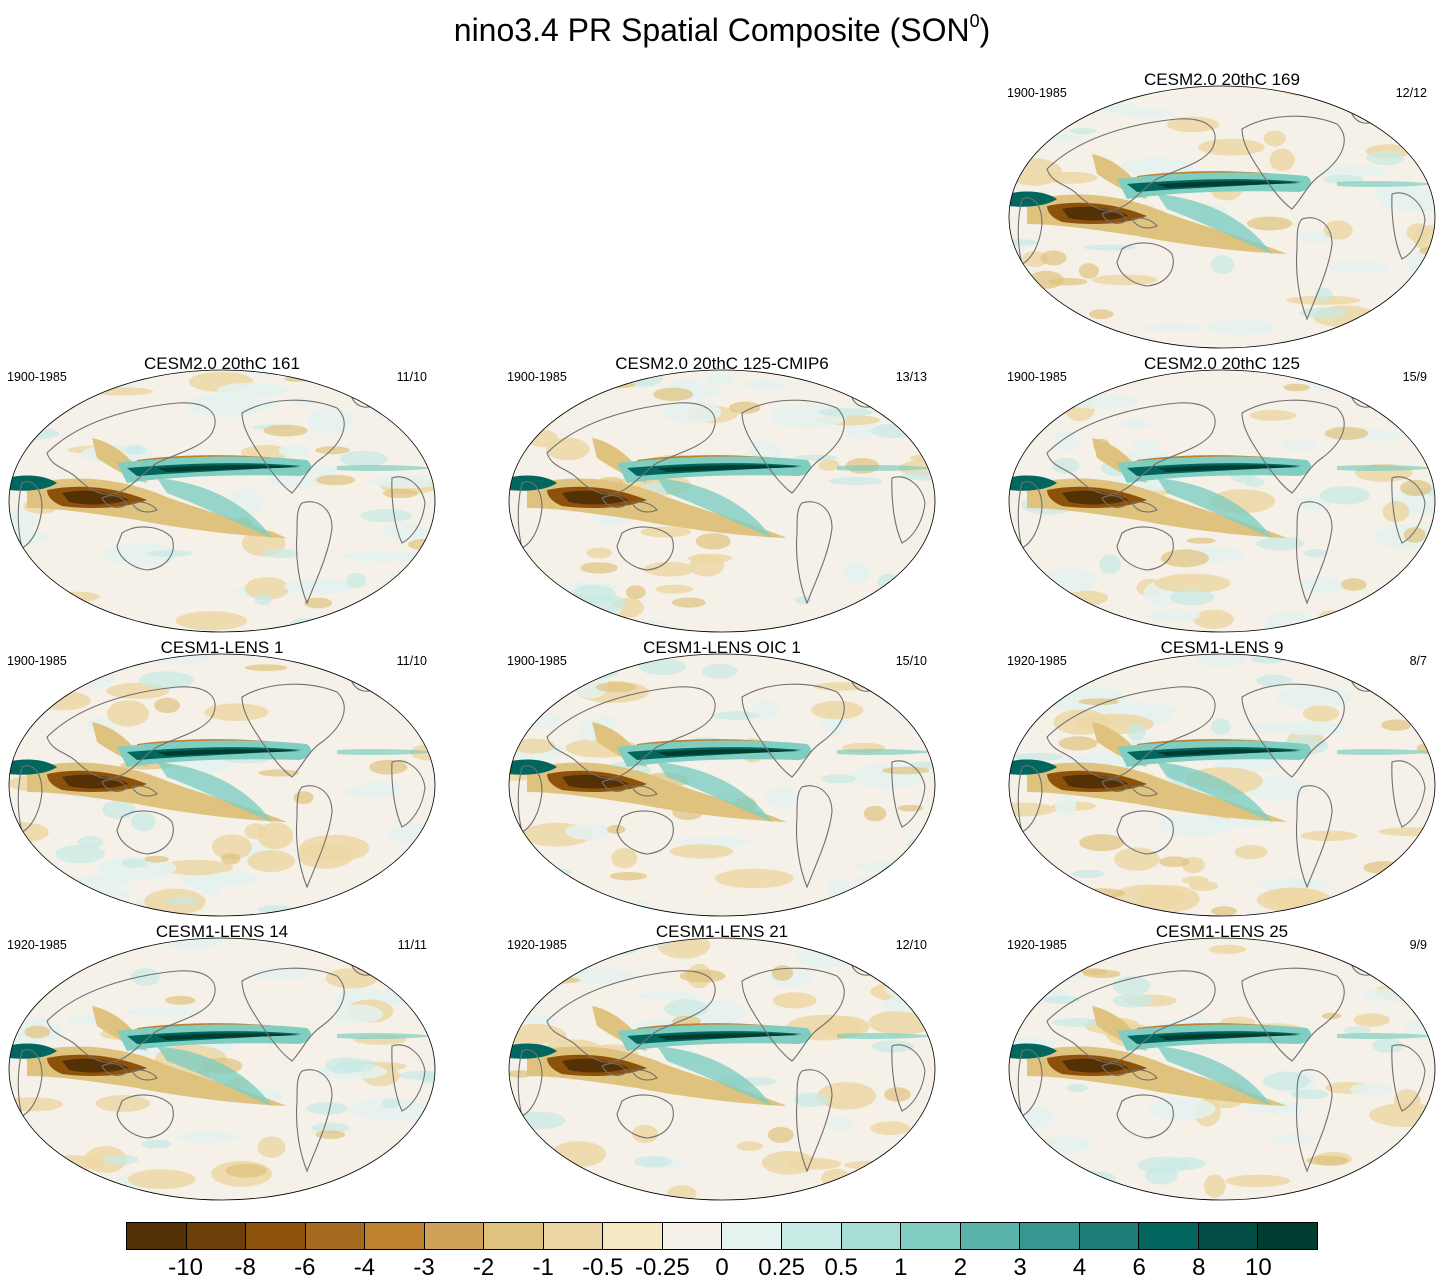  Describe the element at coordinates (974, 21) in the screenshot. I see `figure-title-superscript: 0` at that location.